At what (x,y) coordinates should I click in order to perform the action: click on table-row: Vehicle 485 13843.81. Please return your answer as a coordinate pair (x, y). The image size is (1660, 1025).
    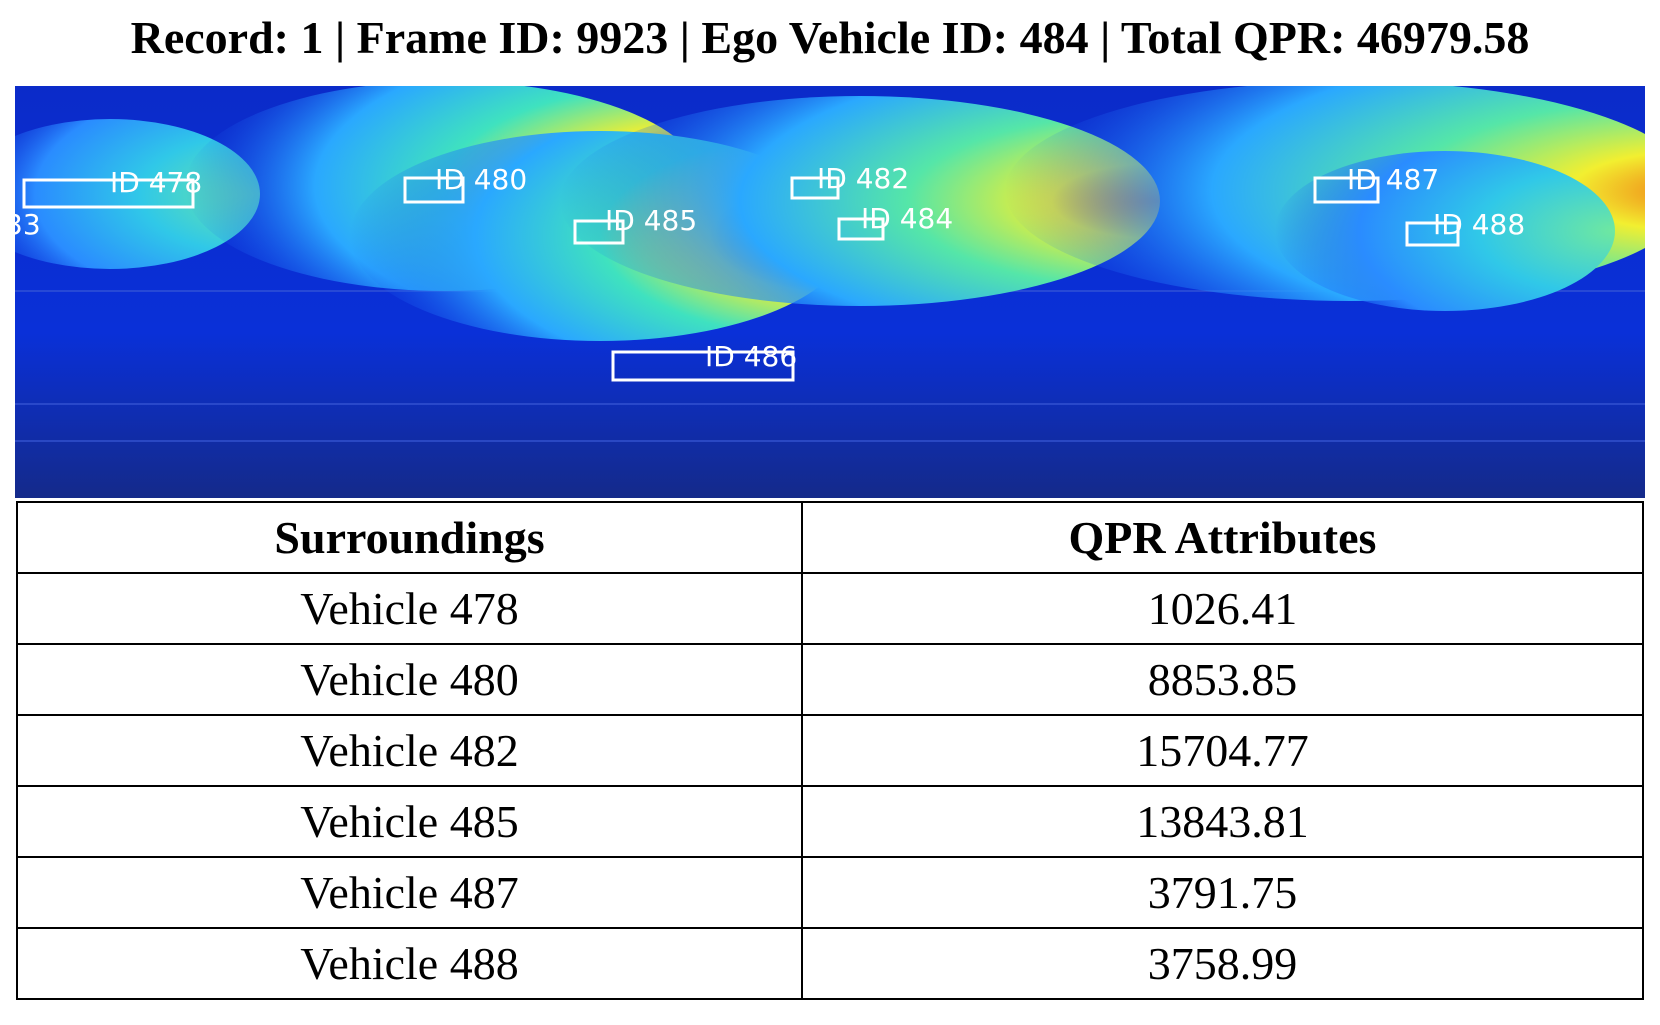
    Looking at the image, I should click on (830, 821).